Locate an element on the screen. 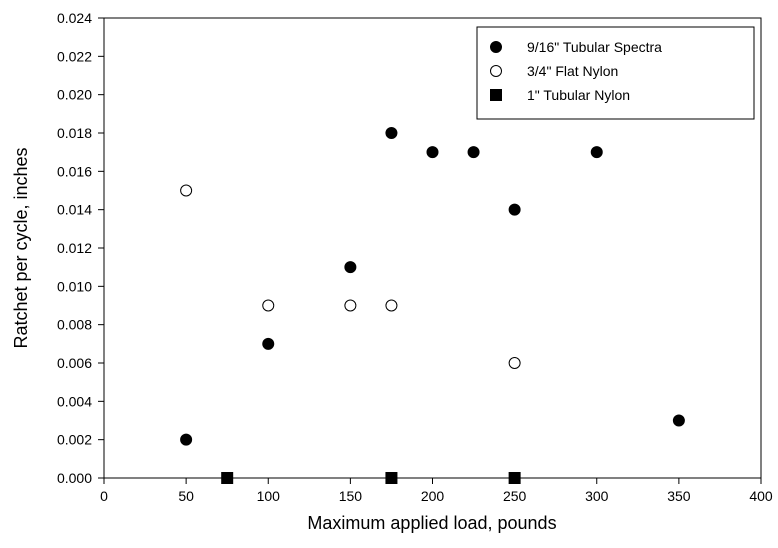  x-axis-ticks: 0 50 100 150 200 250 300 350 400 is located at coordinates (436, 491).